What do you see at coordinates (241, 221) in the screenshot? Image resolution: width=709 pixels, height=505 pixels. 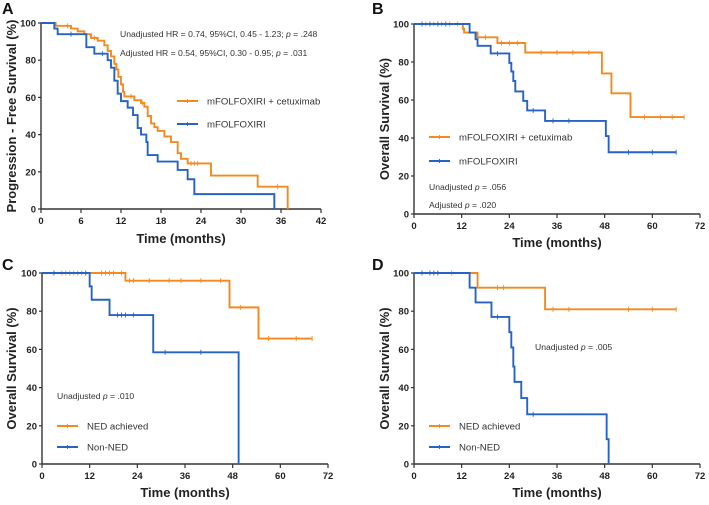 I see `x-tick-label: 30` at bounding box center [241, 221].